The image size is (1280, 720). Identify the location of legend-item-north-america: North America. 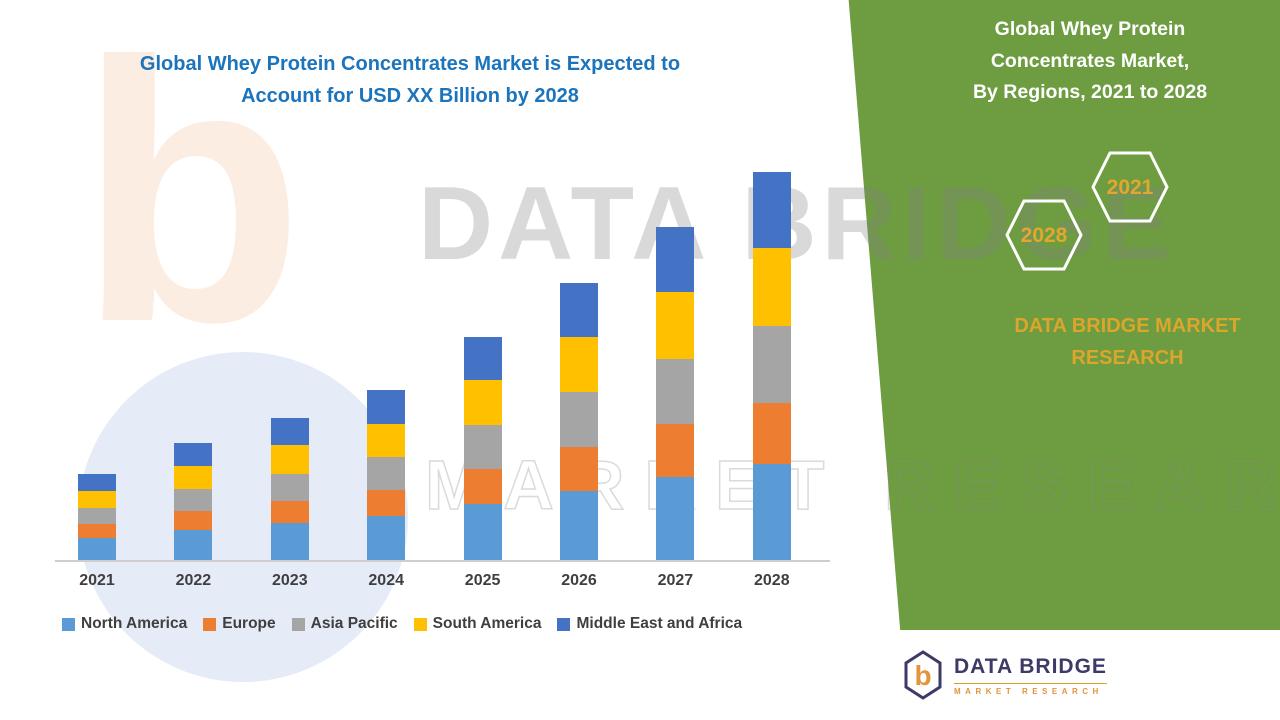
(124, 624).